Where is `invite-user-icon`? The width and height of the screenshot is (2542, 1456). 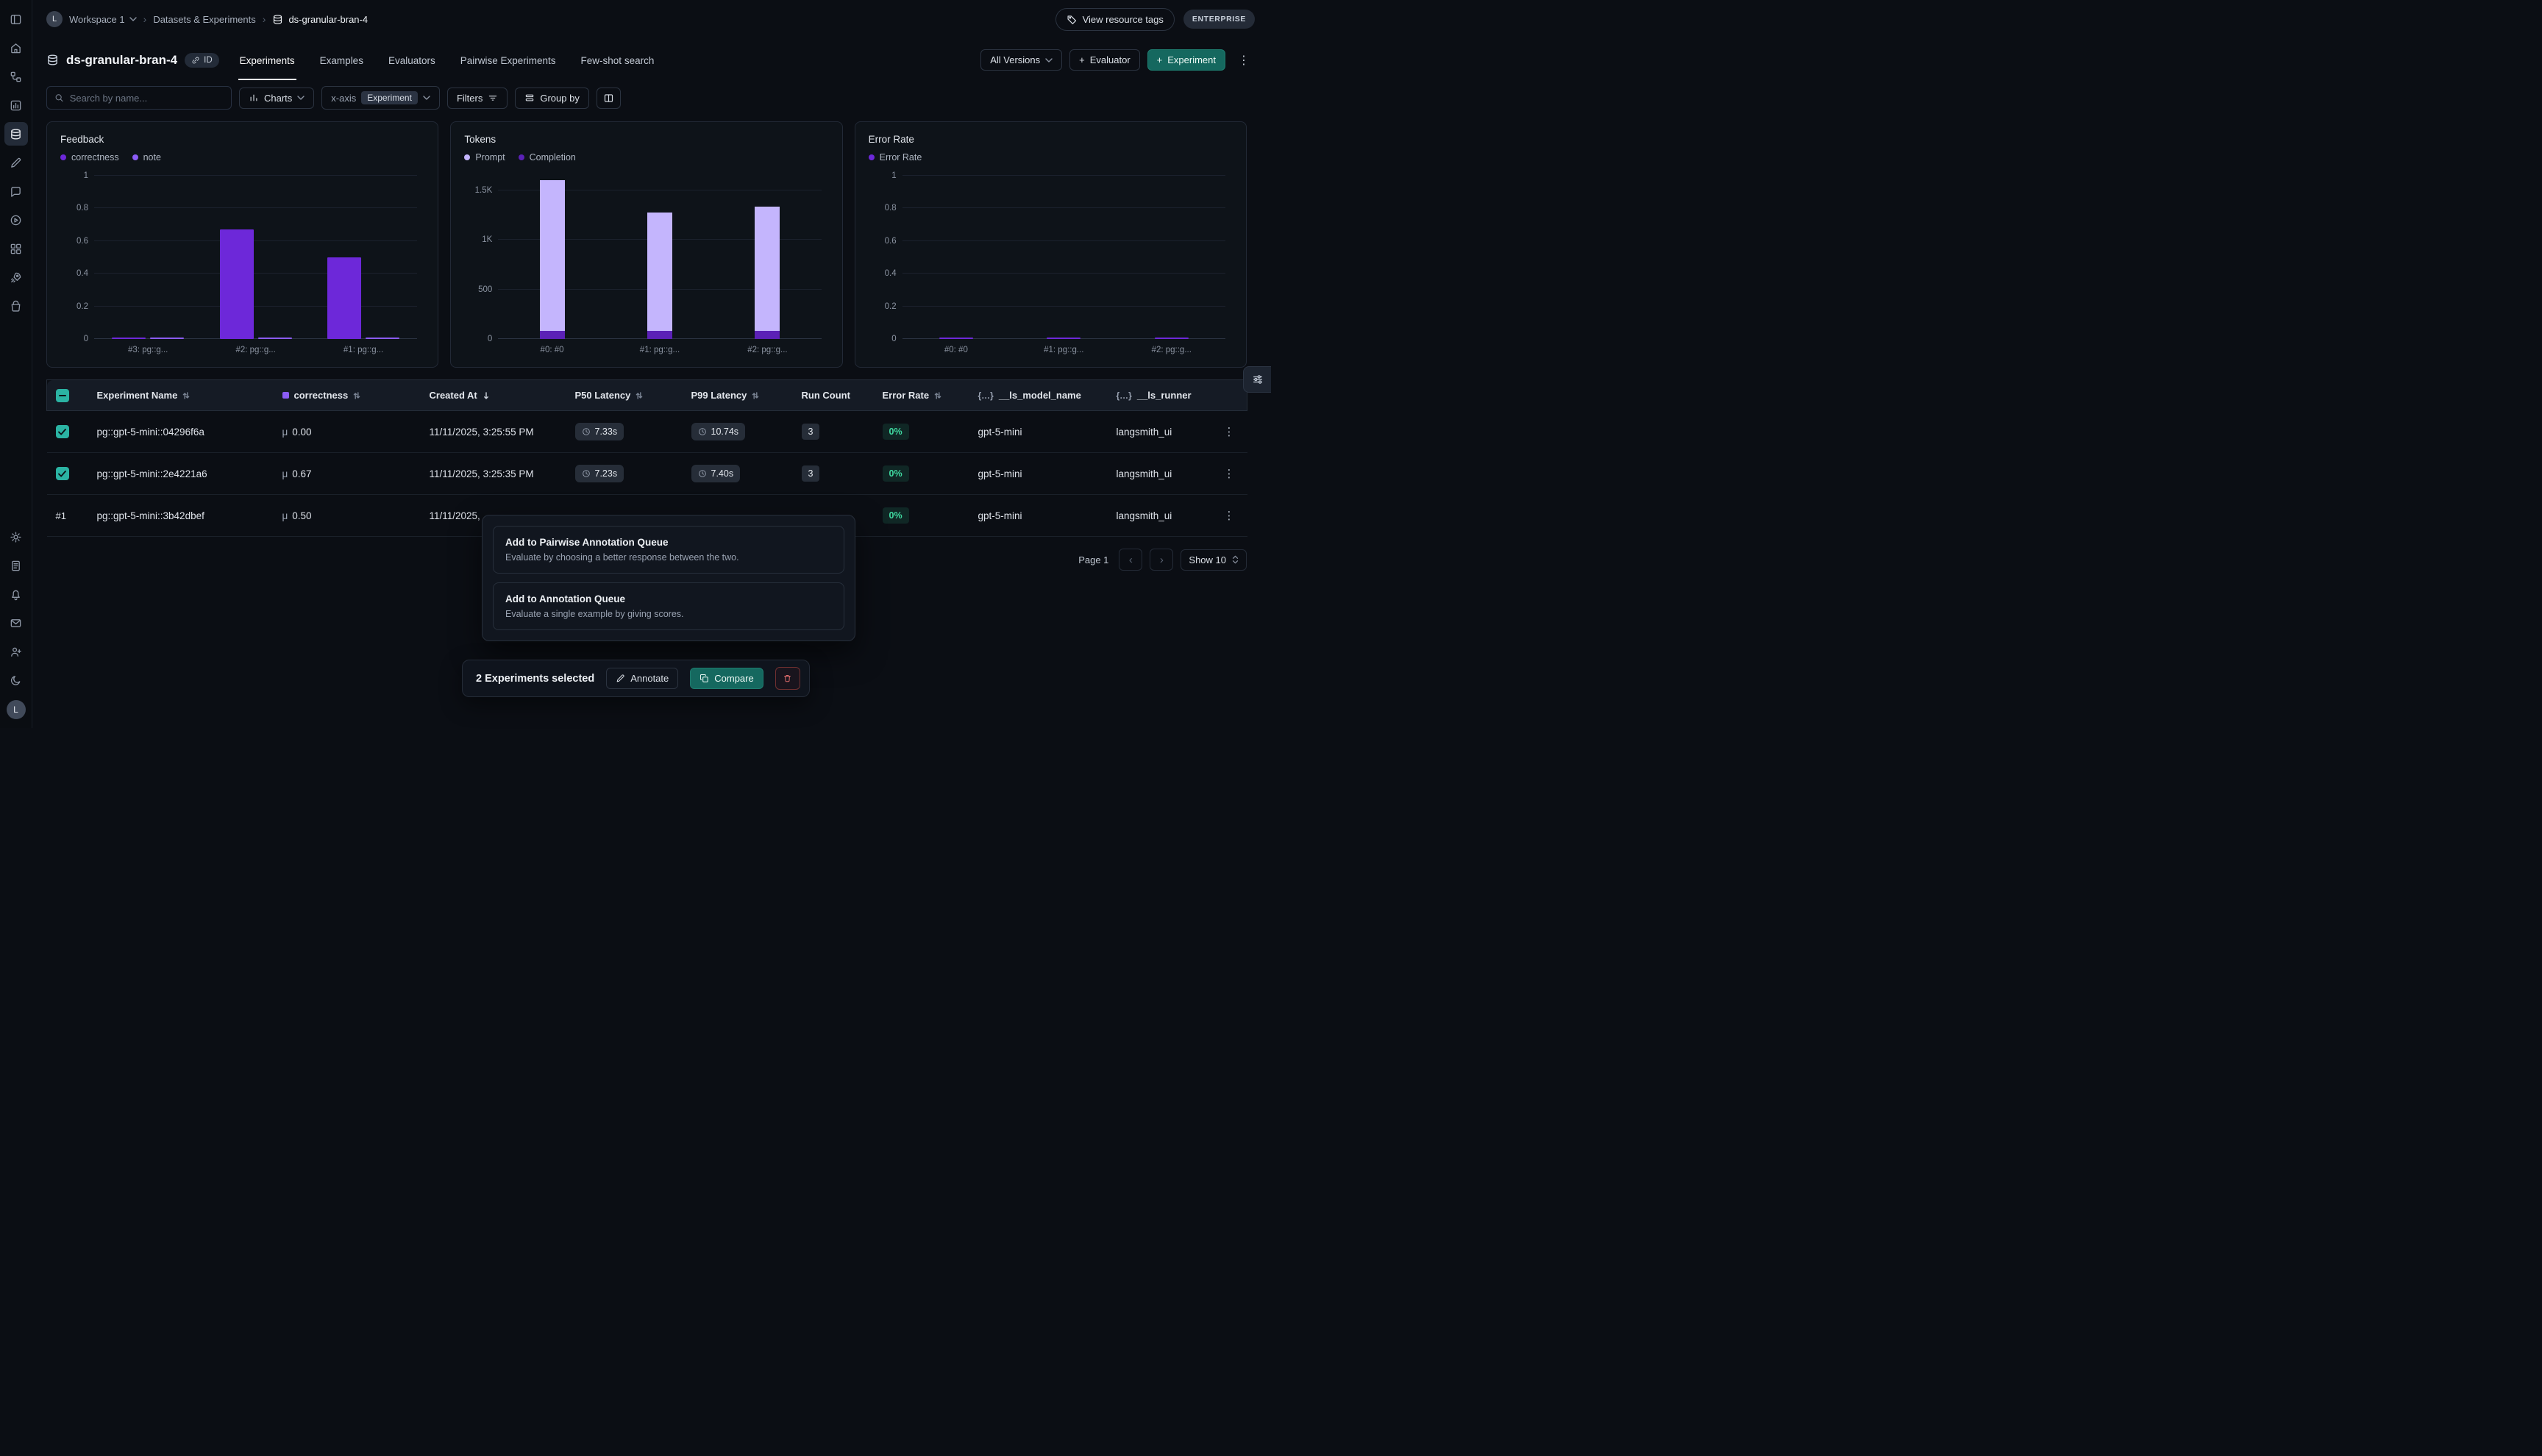
invite-user-icon is located at coordinates (16, 651).